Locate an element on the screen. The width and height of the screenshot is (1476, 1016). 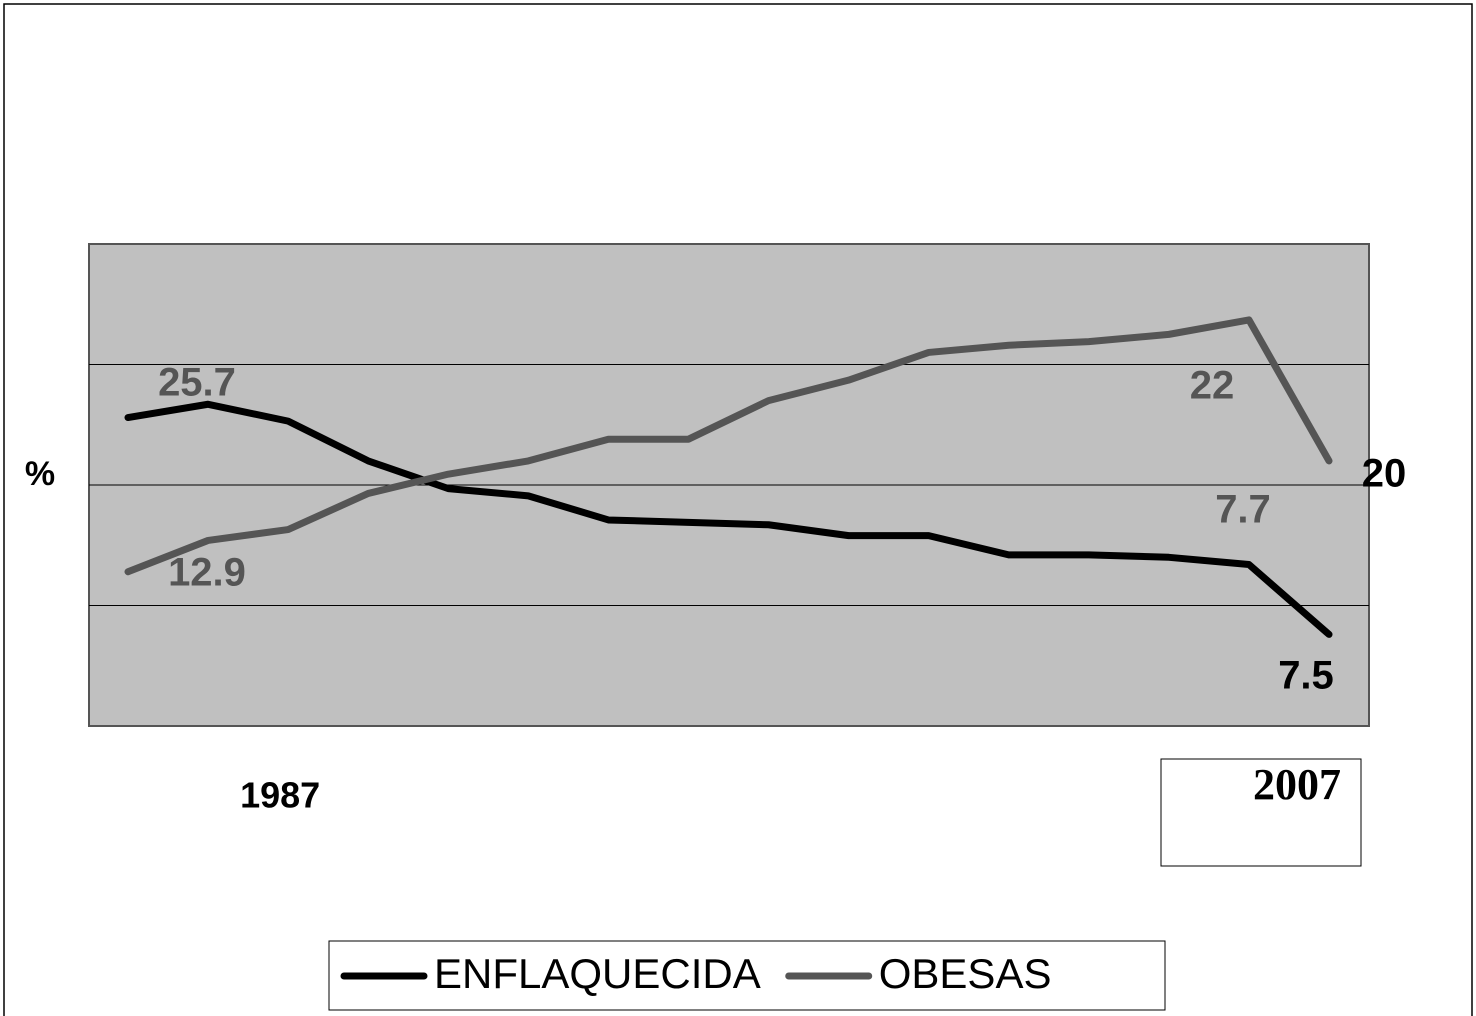
x-tick-label: 2007 is located at coordinates (1297, 784).